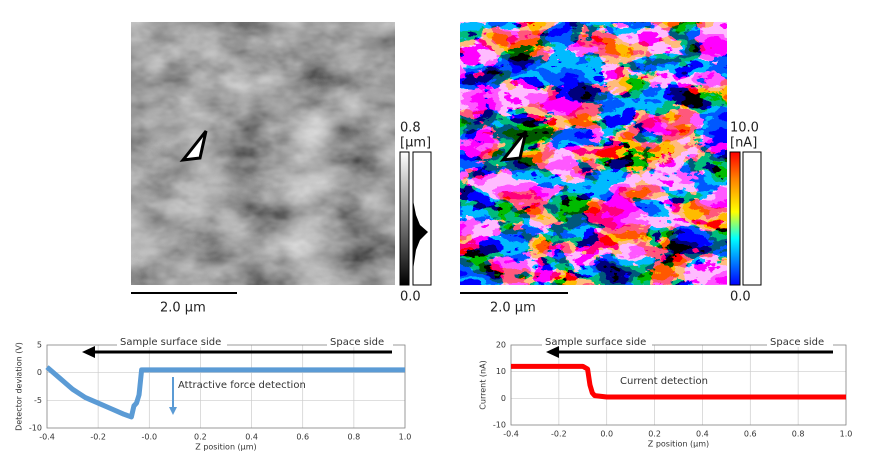 This screenshot has height=460, width=887. I want to click on annotation: Attractive force detection, so click(242, 385).